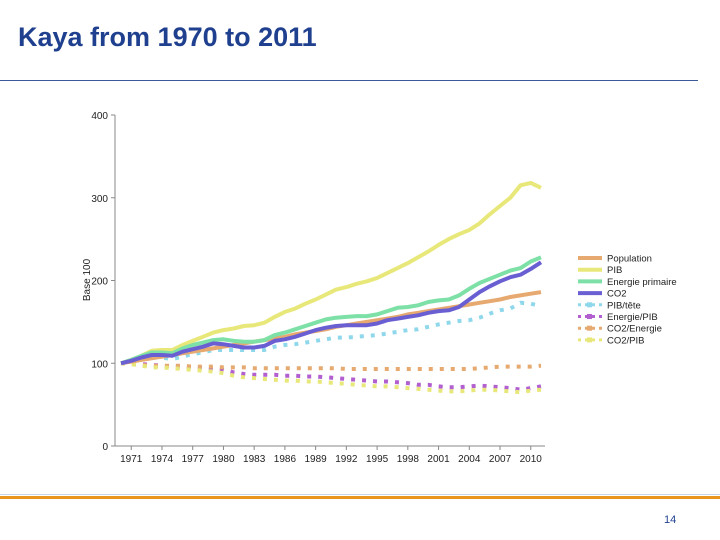 Image resolution: width=720 pixels, height=540 pixels. What do you see at coordinates (167, 37) in the screenshot?
I see `slide-title: Kaya from 1970 to 2011` at bounding box center [167, 37].